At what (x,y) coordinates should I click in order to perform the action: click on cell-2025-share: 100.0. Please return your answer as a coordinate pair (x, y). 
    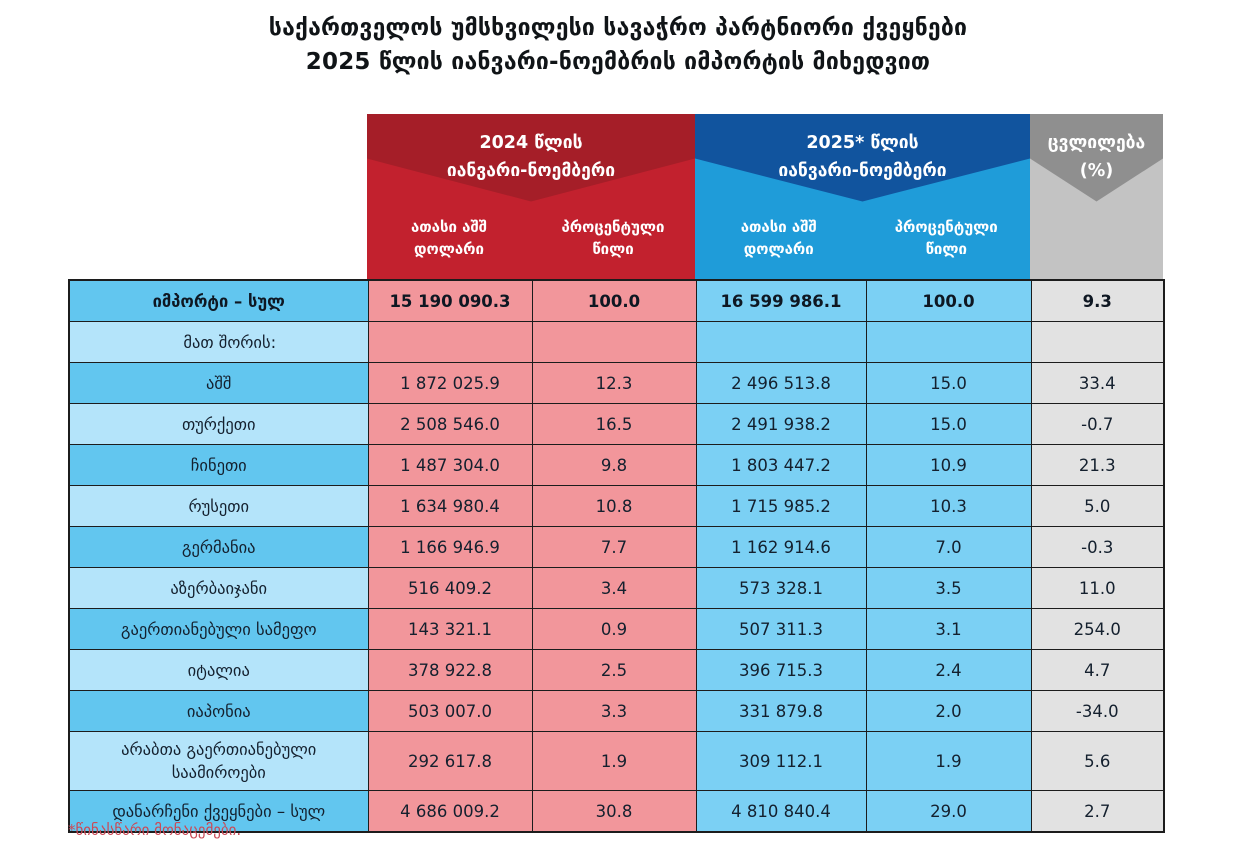
    Looking at the image, I should click on (948, 300).